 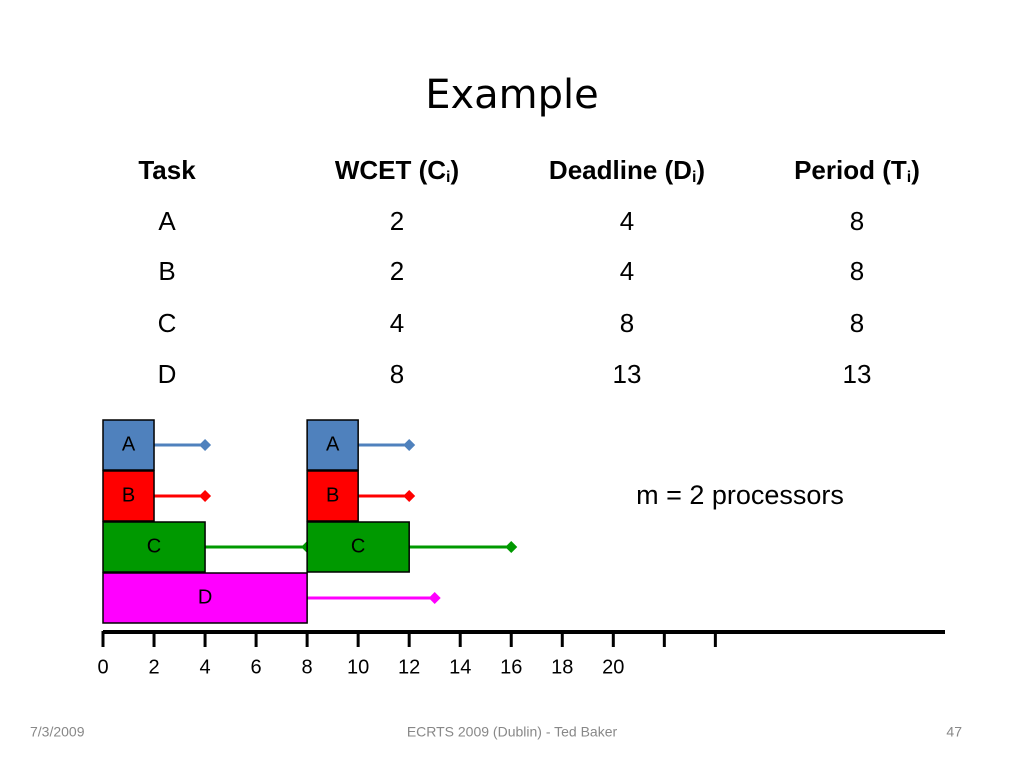 I want to click on footer-center: ECRTS 2009 (Dublin) - Ted Baker, so click(x=512, y=732).